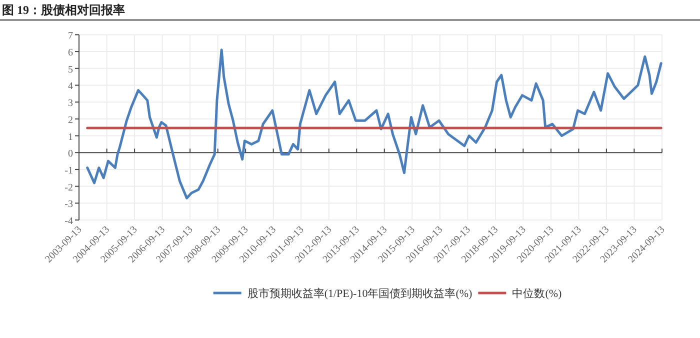  What do you see at coordinates (68, 188) in the screenshot?
I see `y-tick-label: -2` at bounding box center [68, 188].